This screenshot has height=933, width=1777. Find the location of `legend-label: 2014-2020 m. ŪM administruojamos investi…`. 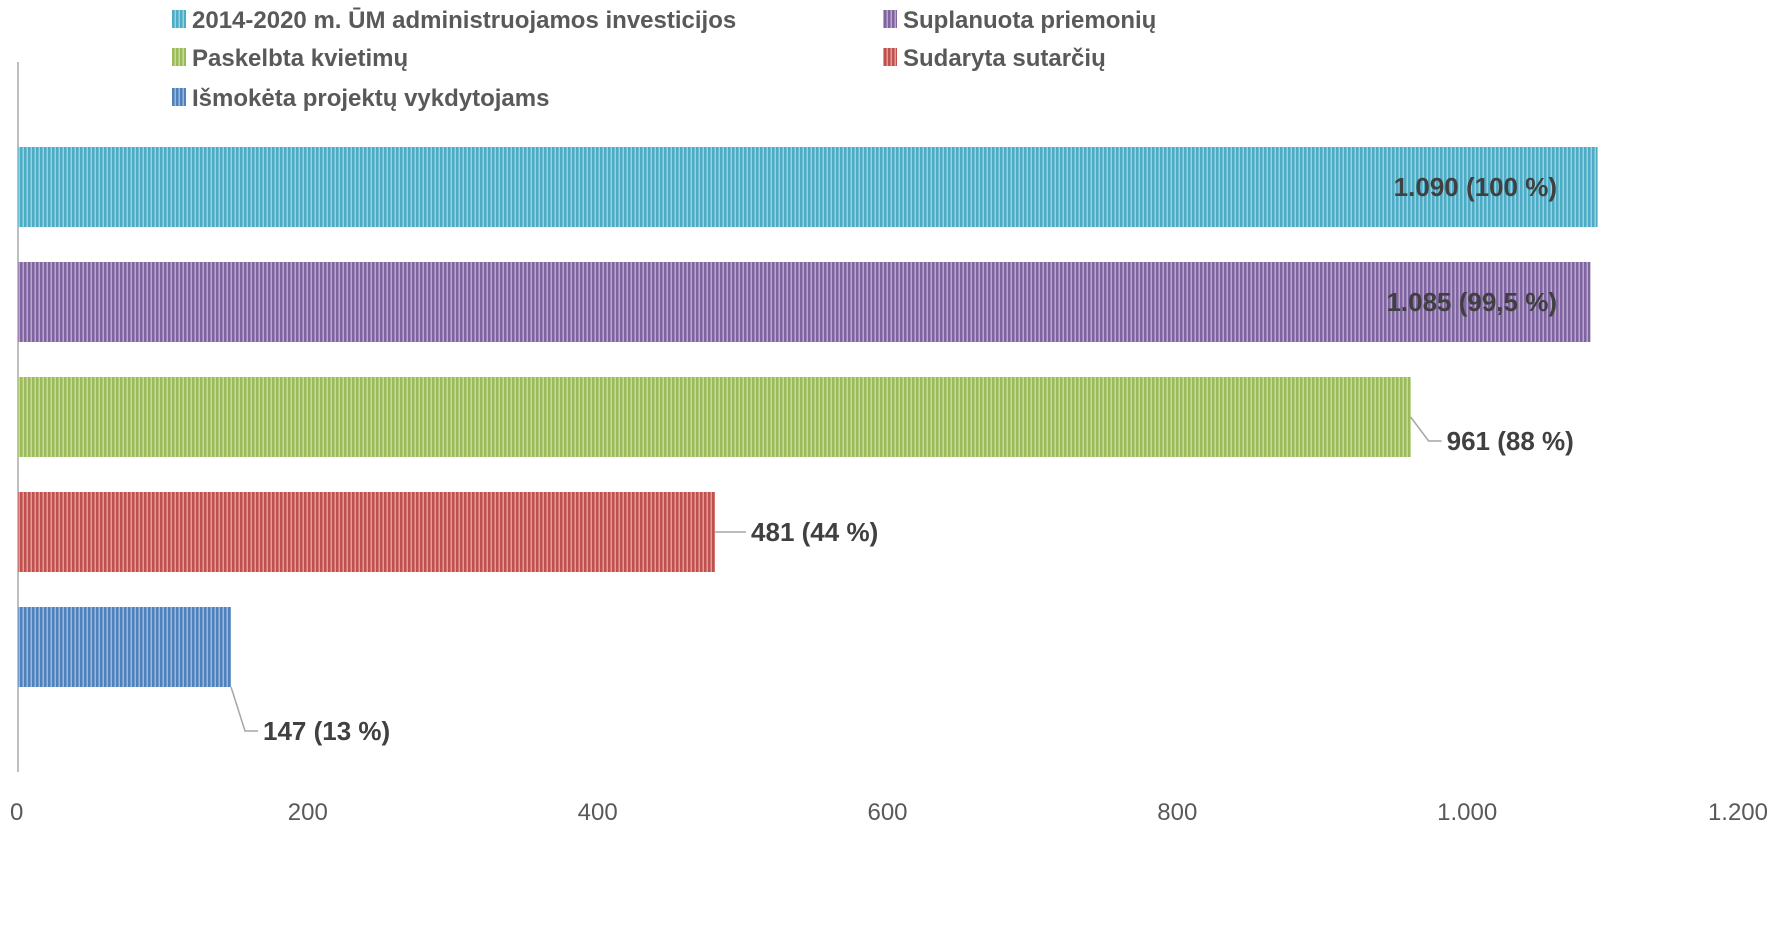

legend-label: 2014-2020 m. ŪM administruojamos investi… is located at coordinates (464, 20).